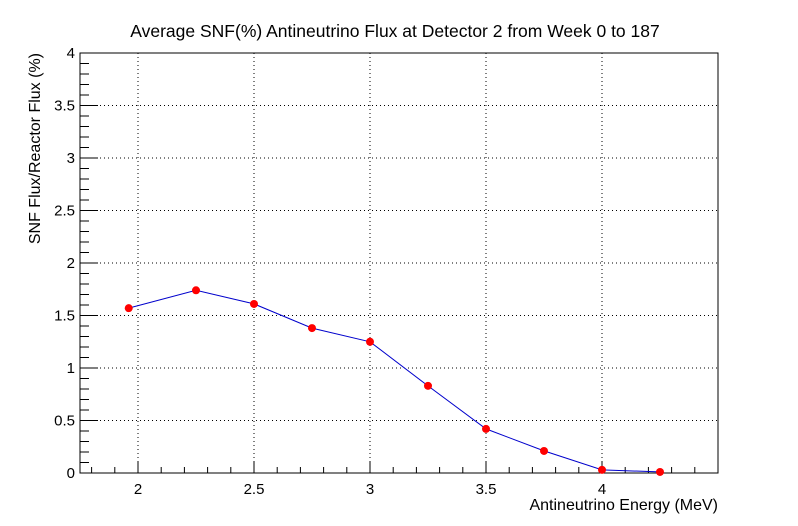 This screenshot has width=798, height=526. What do you see at coordinates (71, 158) in the screenshot?
I see `y-tick-label: 3` at bounding box center [71, 158].